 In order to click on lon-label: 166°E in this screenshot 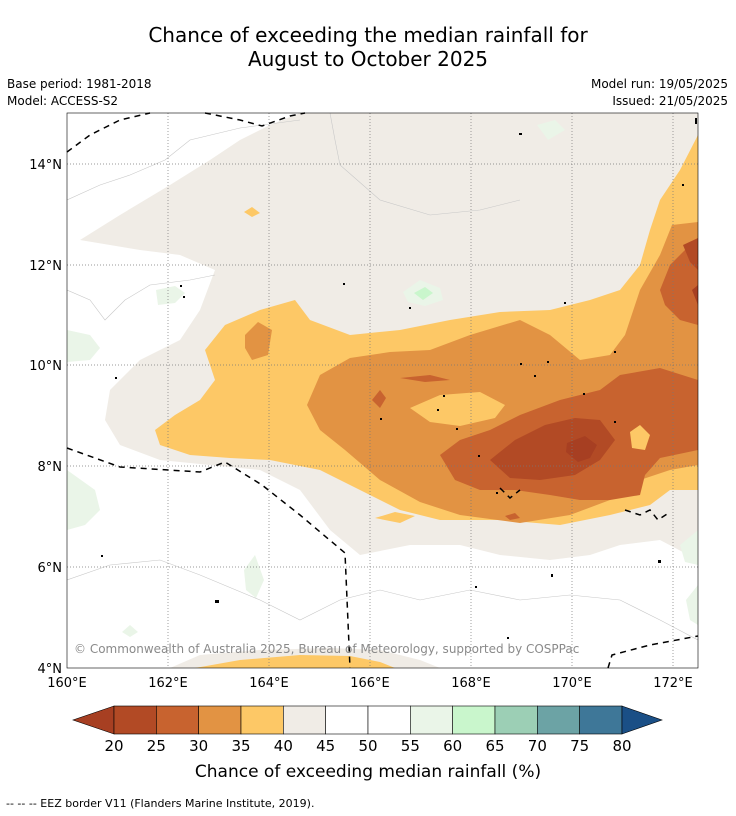, I will do `click(370, 683)`.